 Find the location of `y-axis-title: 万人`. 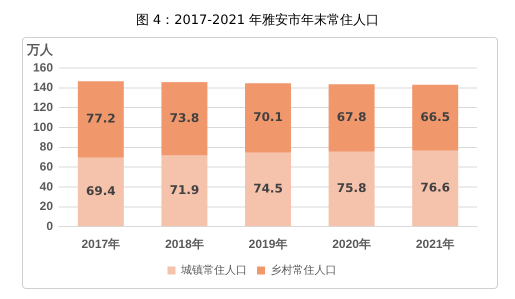

y-axis-title: 万人 is located at coordinates (40, 50).